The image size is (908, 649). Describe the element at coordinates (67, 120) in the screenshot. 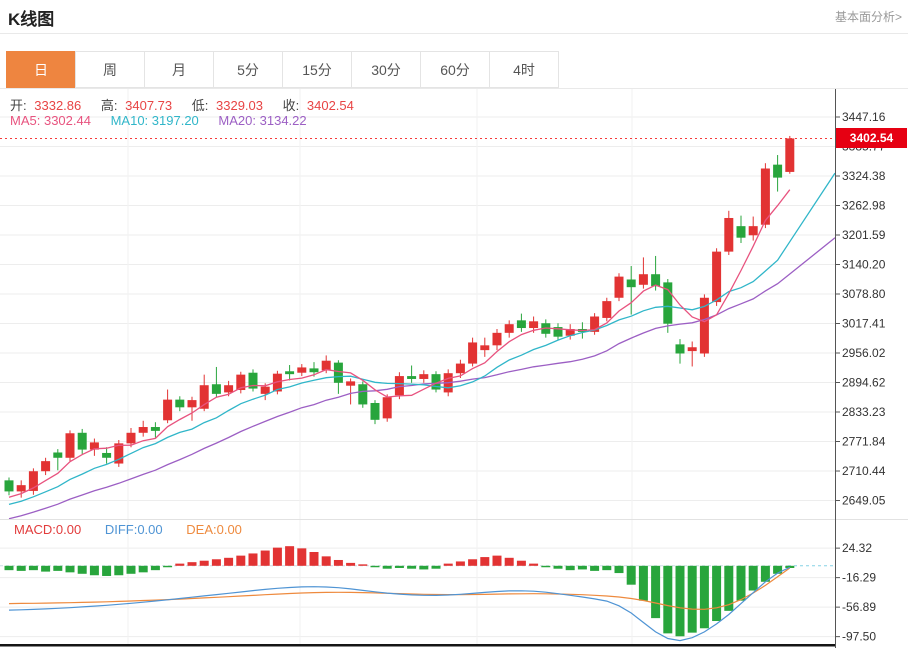

I see `ma5-value: 3302.44` at that location.